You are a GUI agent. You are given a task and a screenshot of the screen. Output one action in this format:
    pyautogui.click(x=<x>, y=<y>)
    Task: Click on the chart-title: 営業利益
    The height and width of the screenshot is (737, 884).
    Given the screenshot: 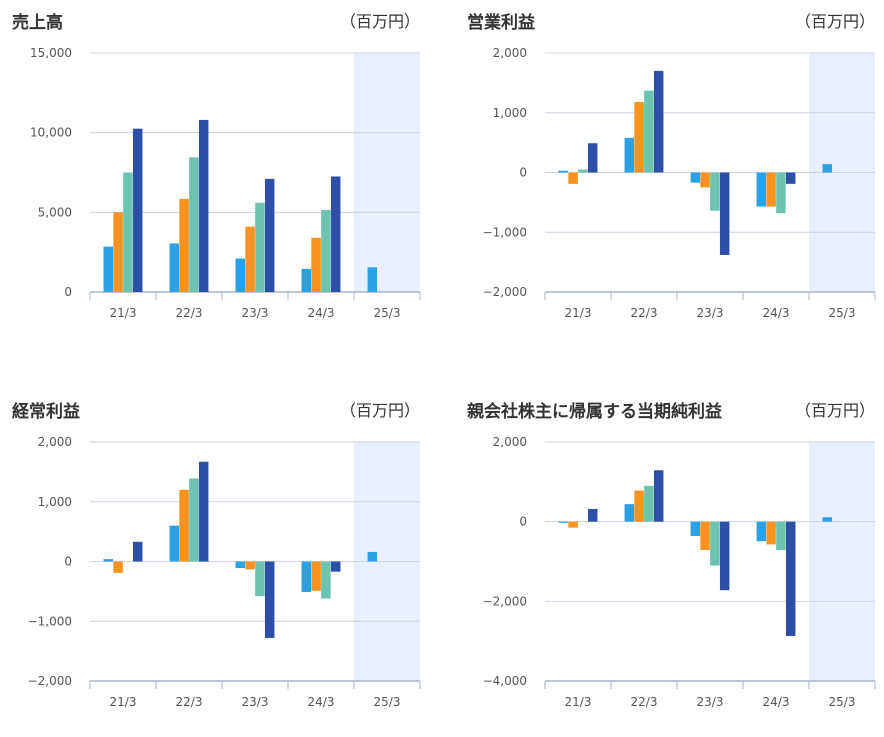 What is the action you would take?
    pyautogui.click(x=501, y=23)
    